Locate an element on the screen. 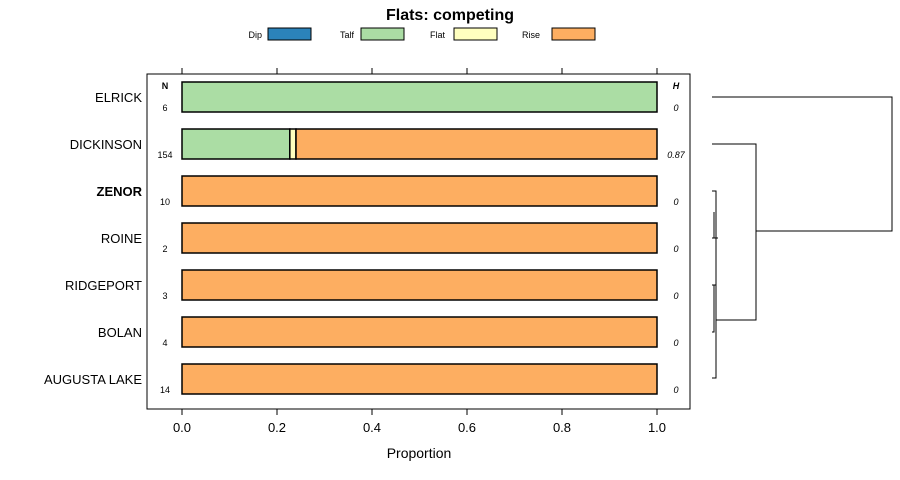  x-tick-label: 0.4 is located at coordinates (372, 427).